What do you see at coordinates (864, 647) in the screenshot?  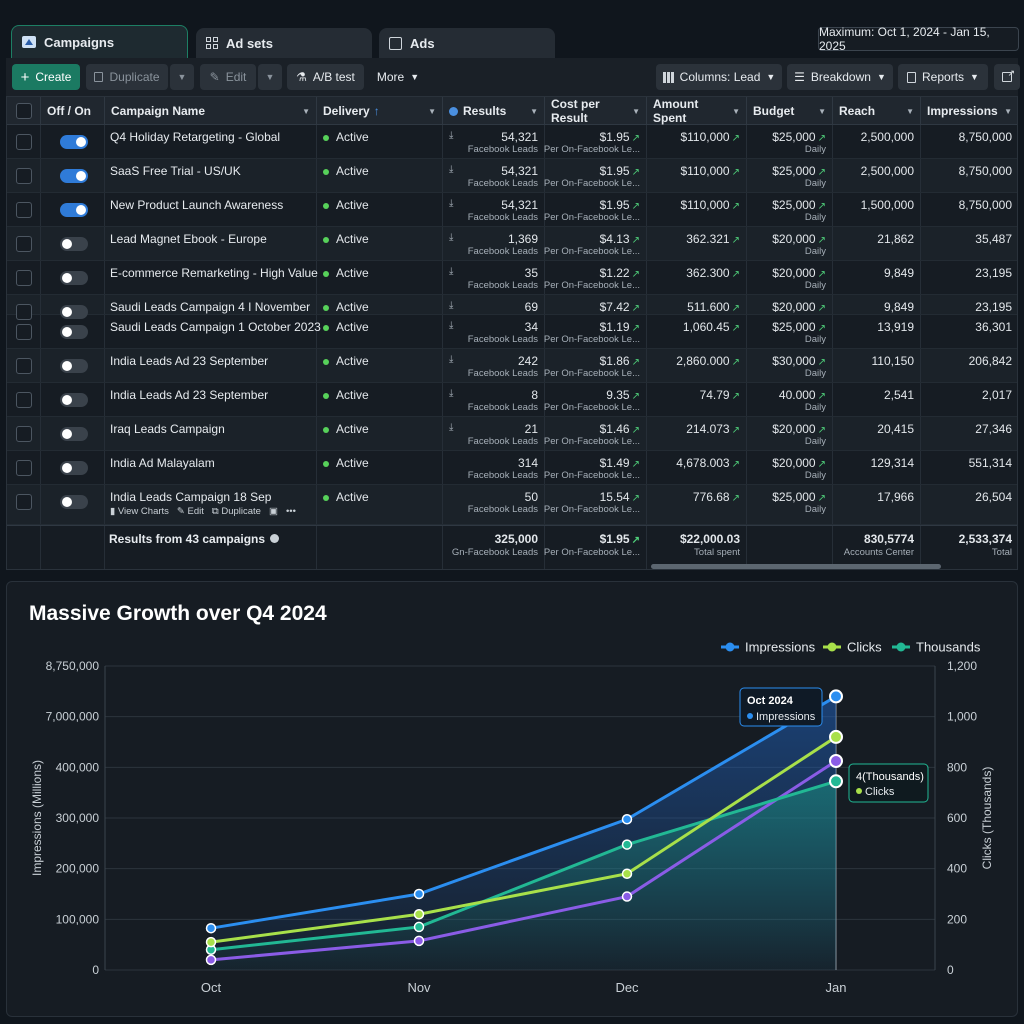 I see `legend-label: Clicks` at bounding box center [864, 647].